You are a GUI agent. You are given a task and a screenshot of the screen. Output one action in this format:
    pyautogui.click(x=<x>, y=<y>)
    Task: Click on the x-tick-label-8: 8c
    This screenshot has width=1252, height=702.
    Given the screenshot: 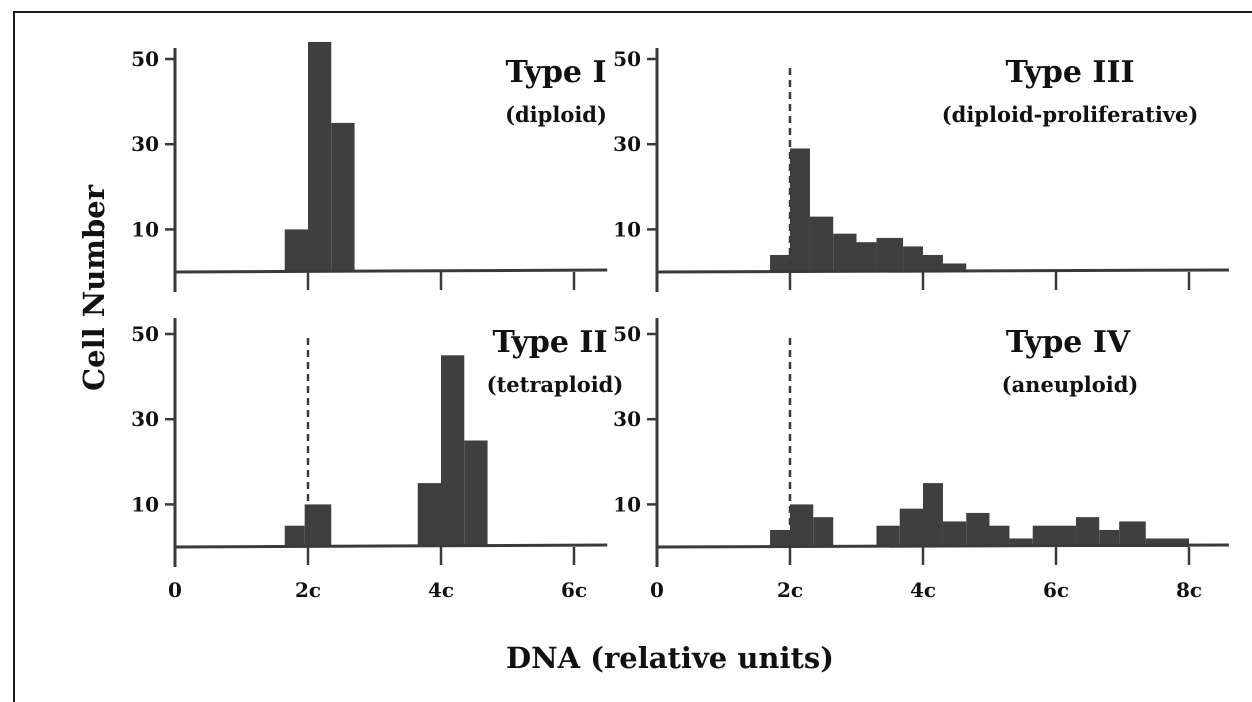 What is the action you would take?
    pyautogui.click(x=1189, y=590)
    